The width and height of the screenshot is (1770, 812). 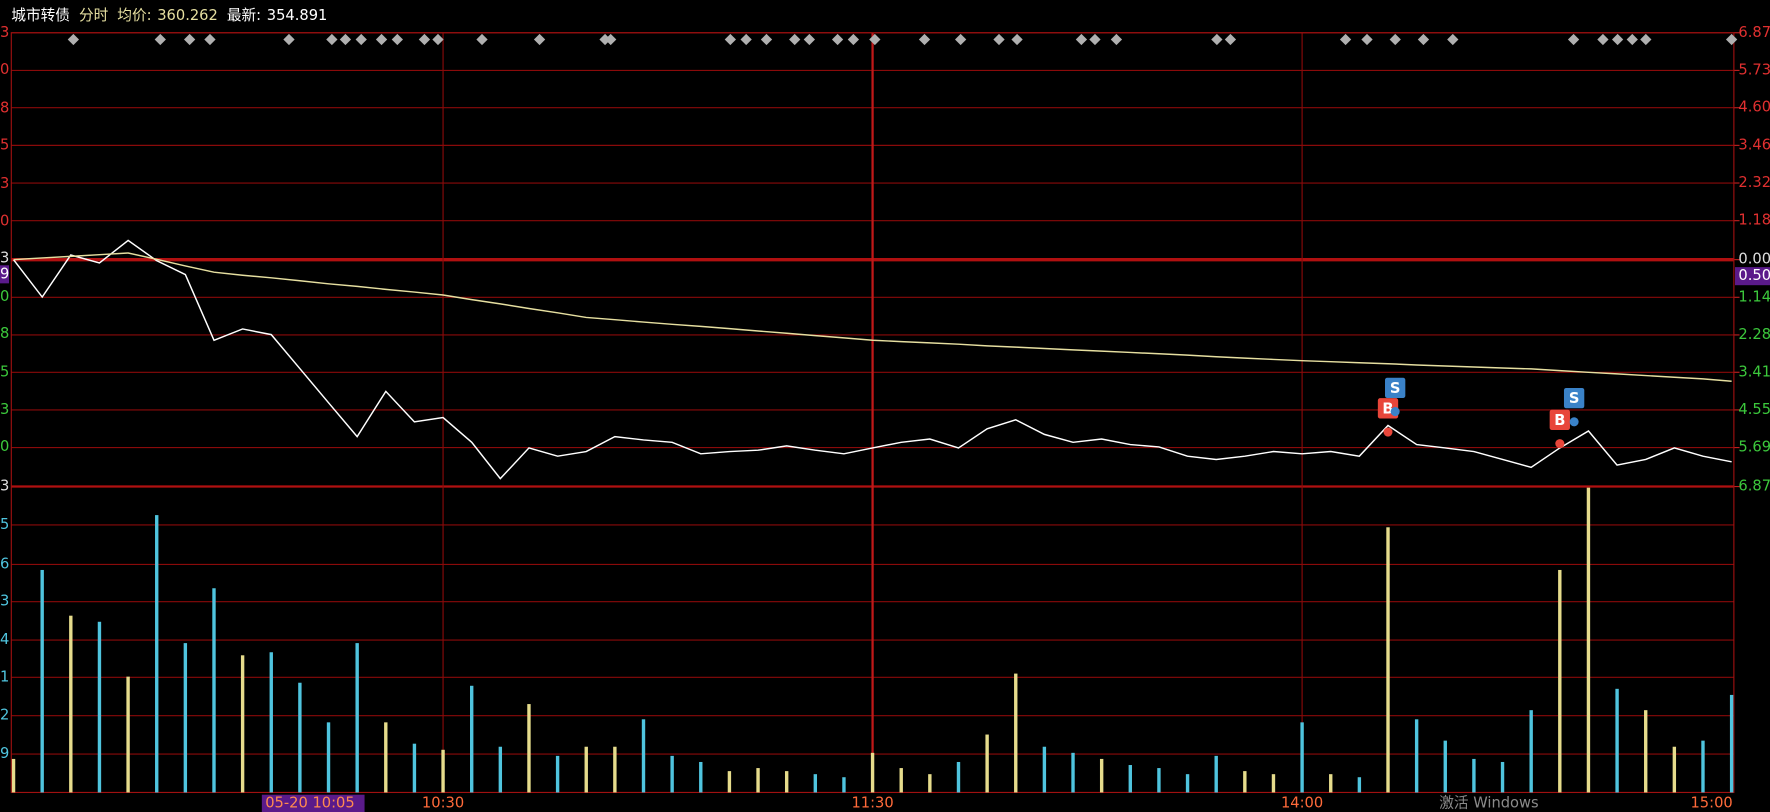 I want to click on header-avg-price: 360.262, so click(x=187, y=15).